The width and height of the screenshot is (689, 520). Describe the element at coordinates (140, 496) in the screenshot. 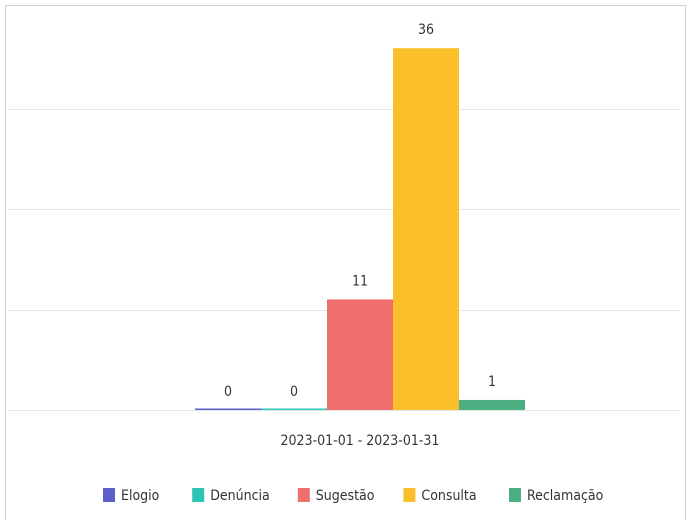

I see `legend-label: Elogio` at that location.